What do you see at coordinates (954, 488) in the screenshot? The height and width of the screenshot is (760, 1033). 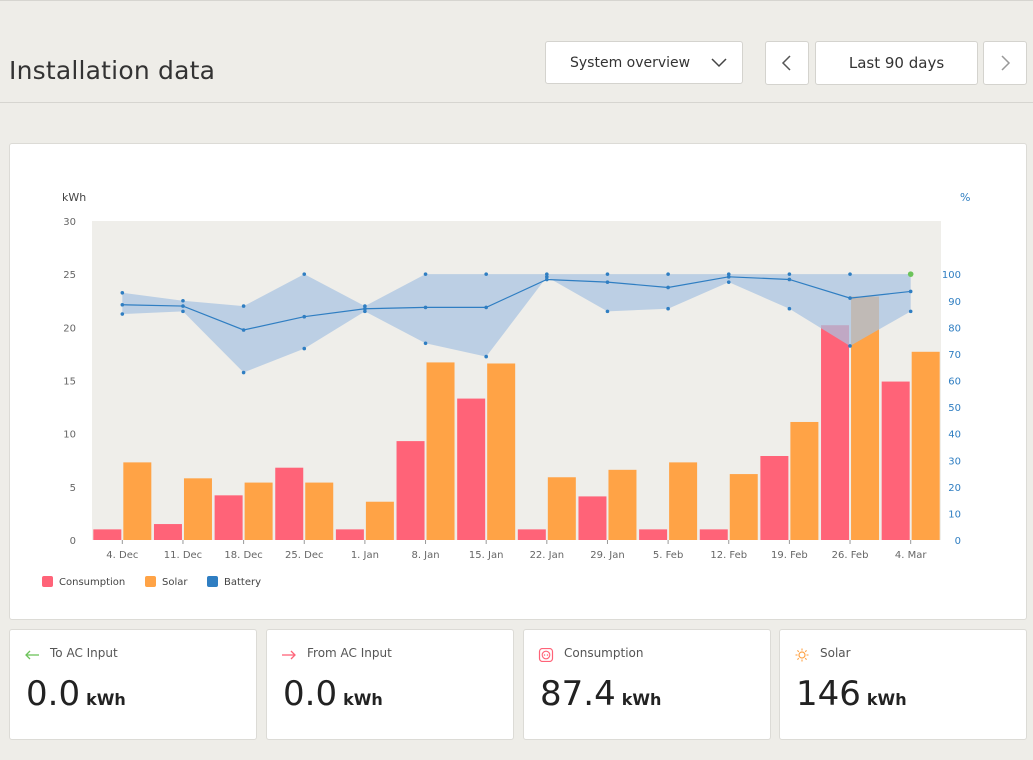 I see `y-right-tick-label: 20` at bounding box center [954, 488].